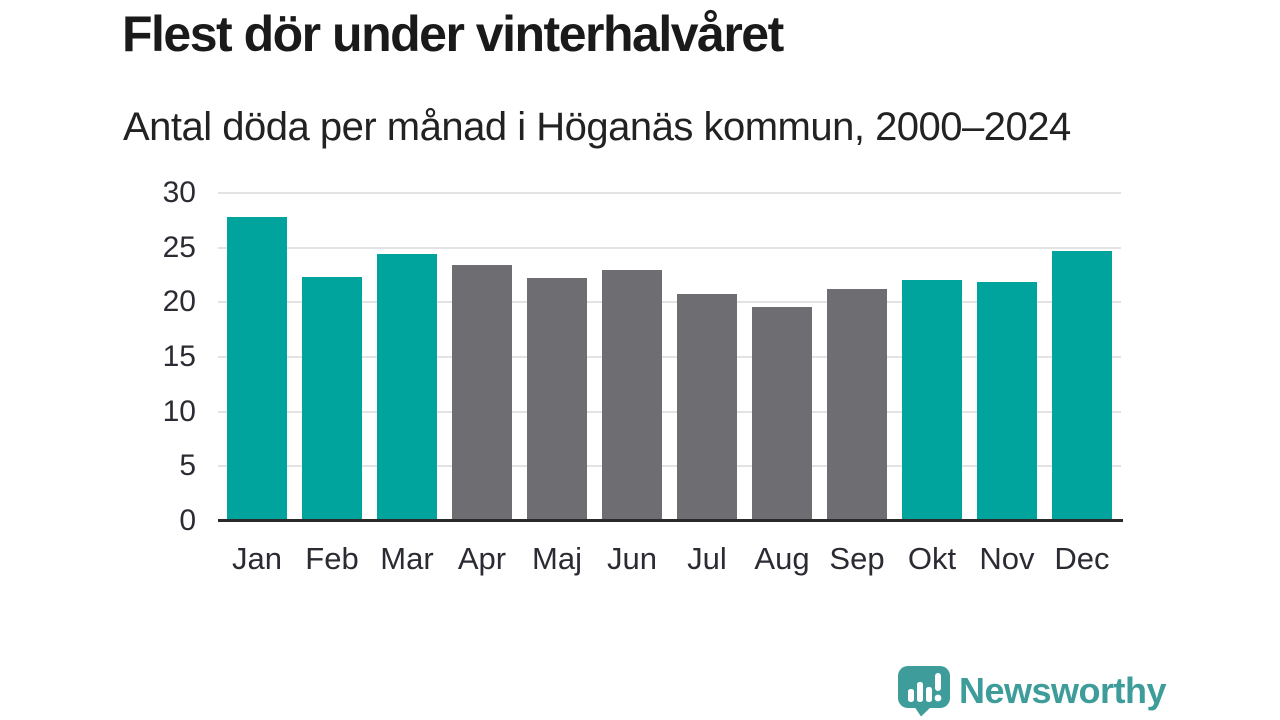  Describe the element at coordinates (179, 356) in the screenshot. I see `y-tick-label: 15` at that location.